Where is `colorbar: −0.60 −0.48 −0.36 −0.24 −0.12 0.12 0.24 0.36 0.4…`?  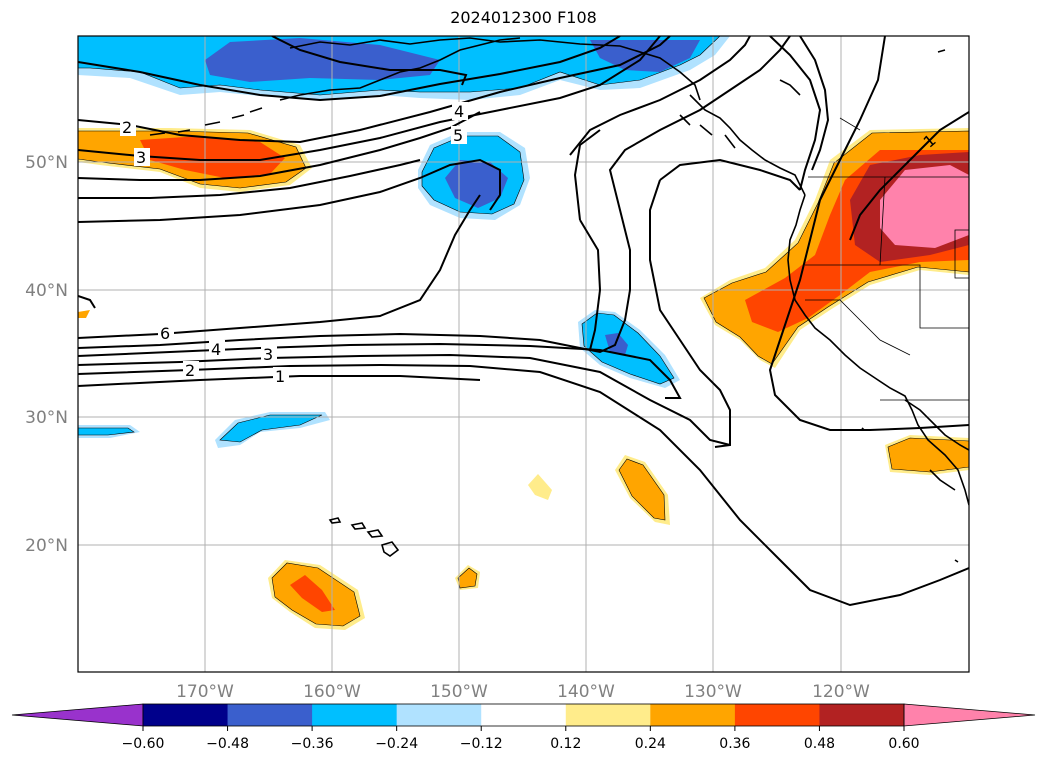 colorbar: −0.60 −0.48 −0.36 −0.24 −0.12 0.12 0.24 0.36 0.4… is located at coordinates (523, 727).